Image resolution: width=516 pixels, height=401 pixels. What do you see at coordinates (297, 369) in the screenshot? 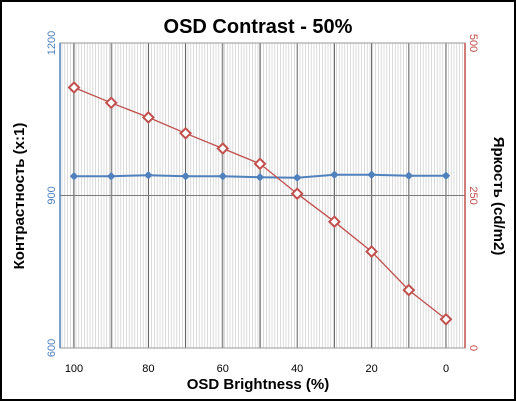
I see `x-tick-label: 40` at bounding box center [297, 369].